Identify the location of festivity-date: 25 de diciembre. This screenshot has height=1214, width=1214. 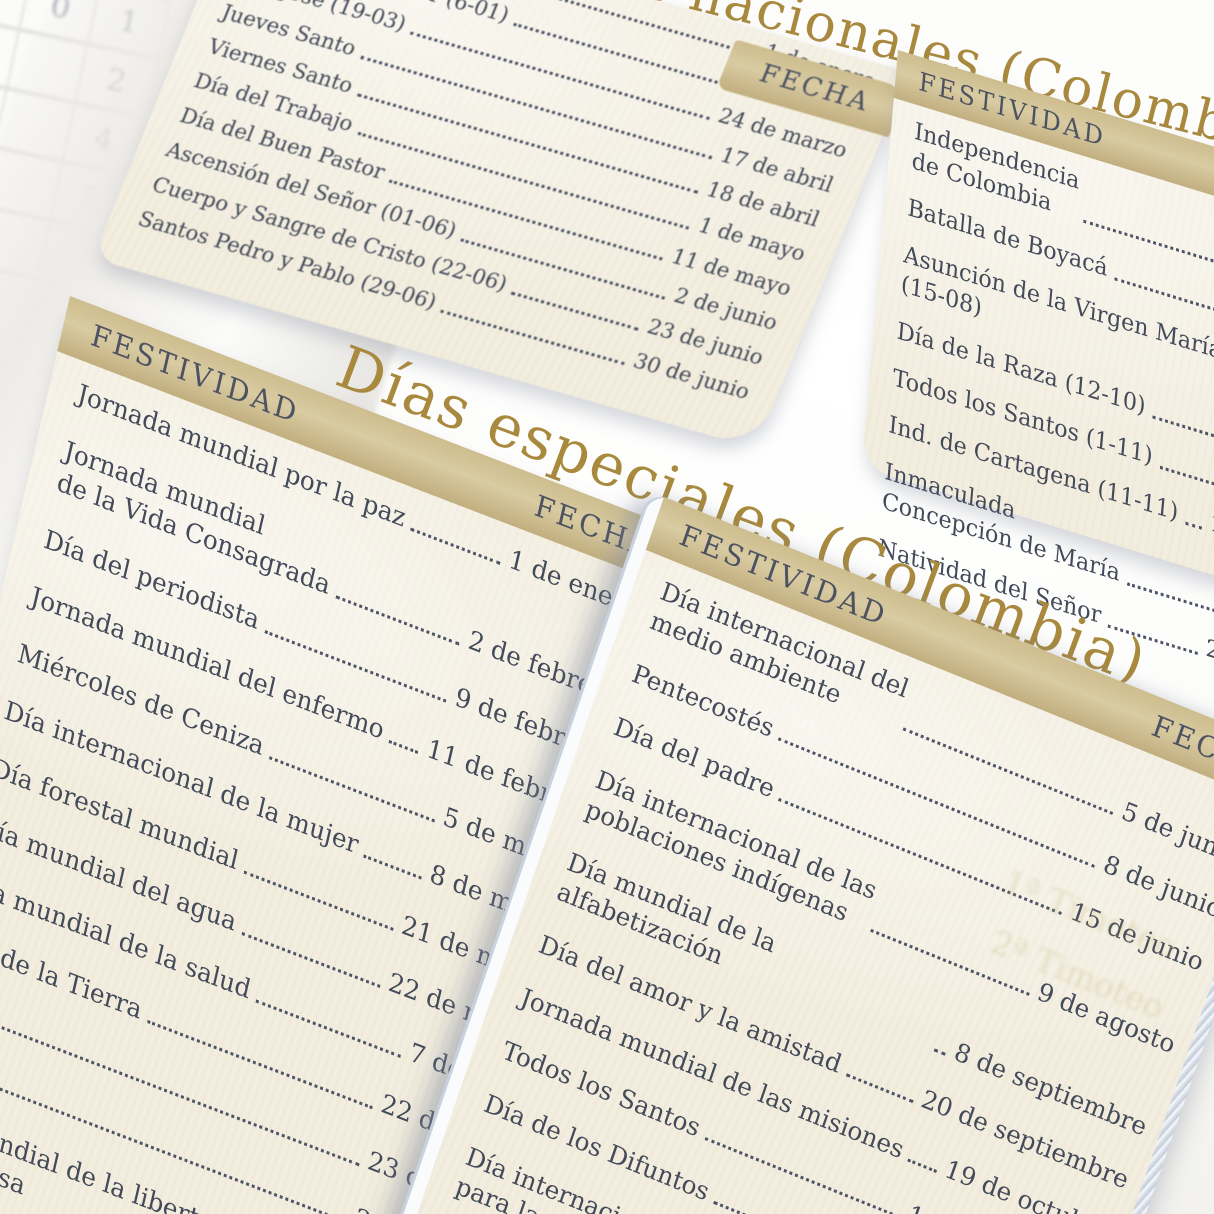
(1209, 675).